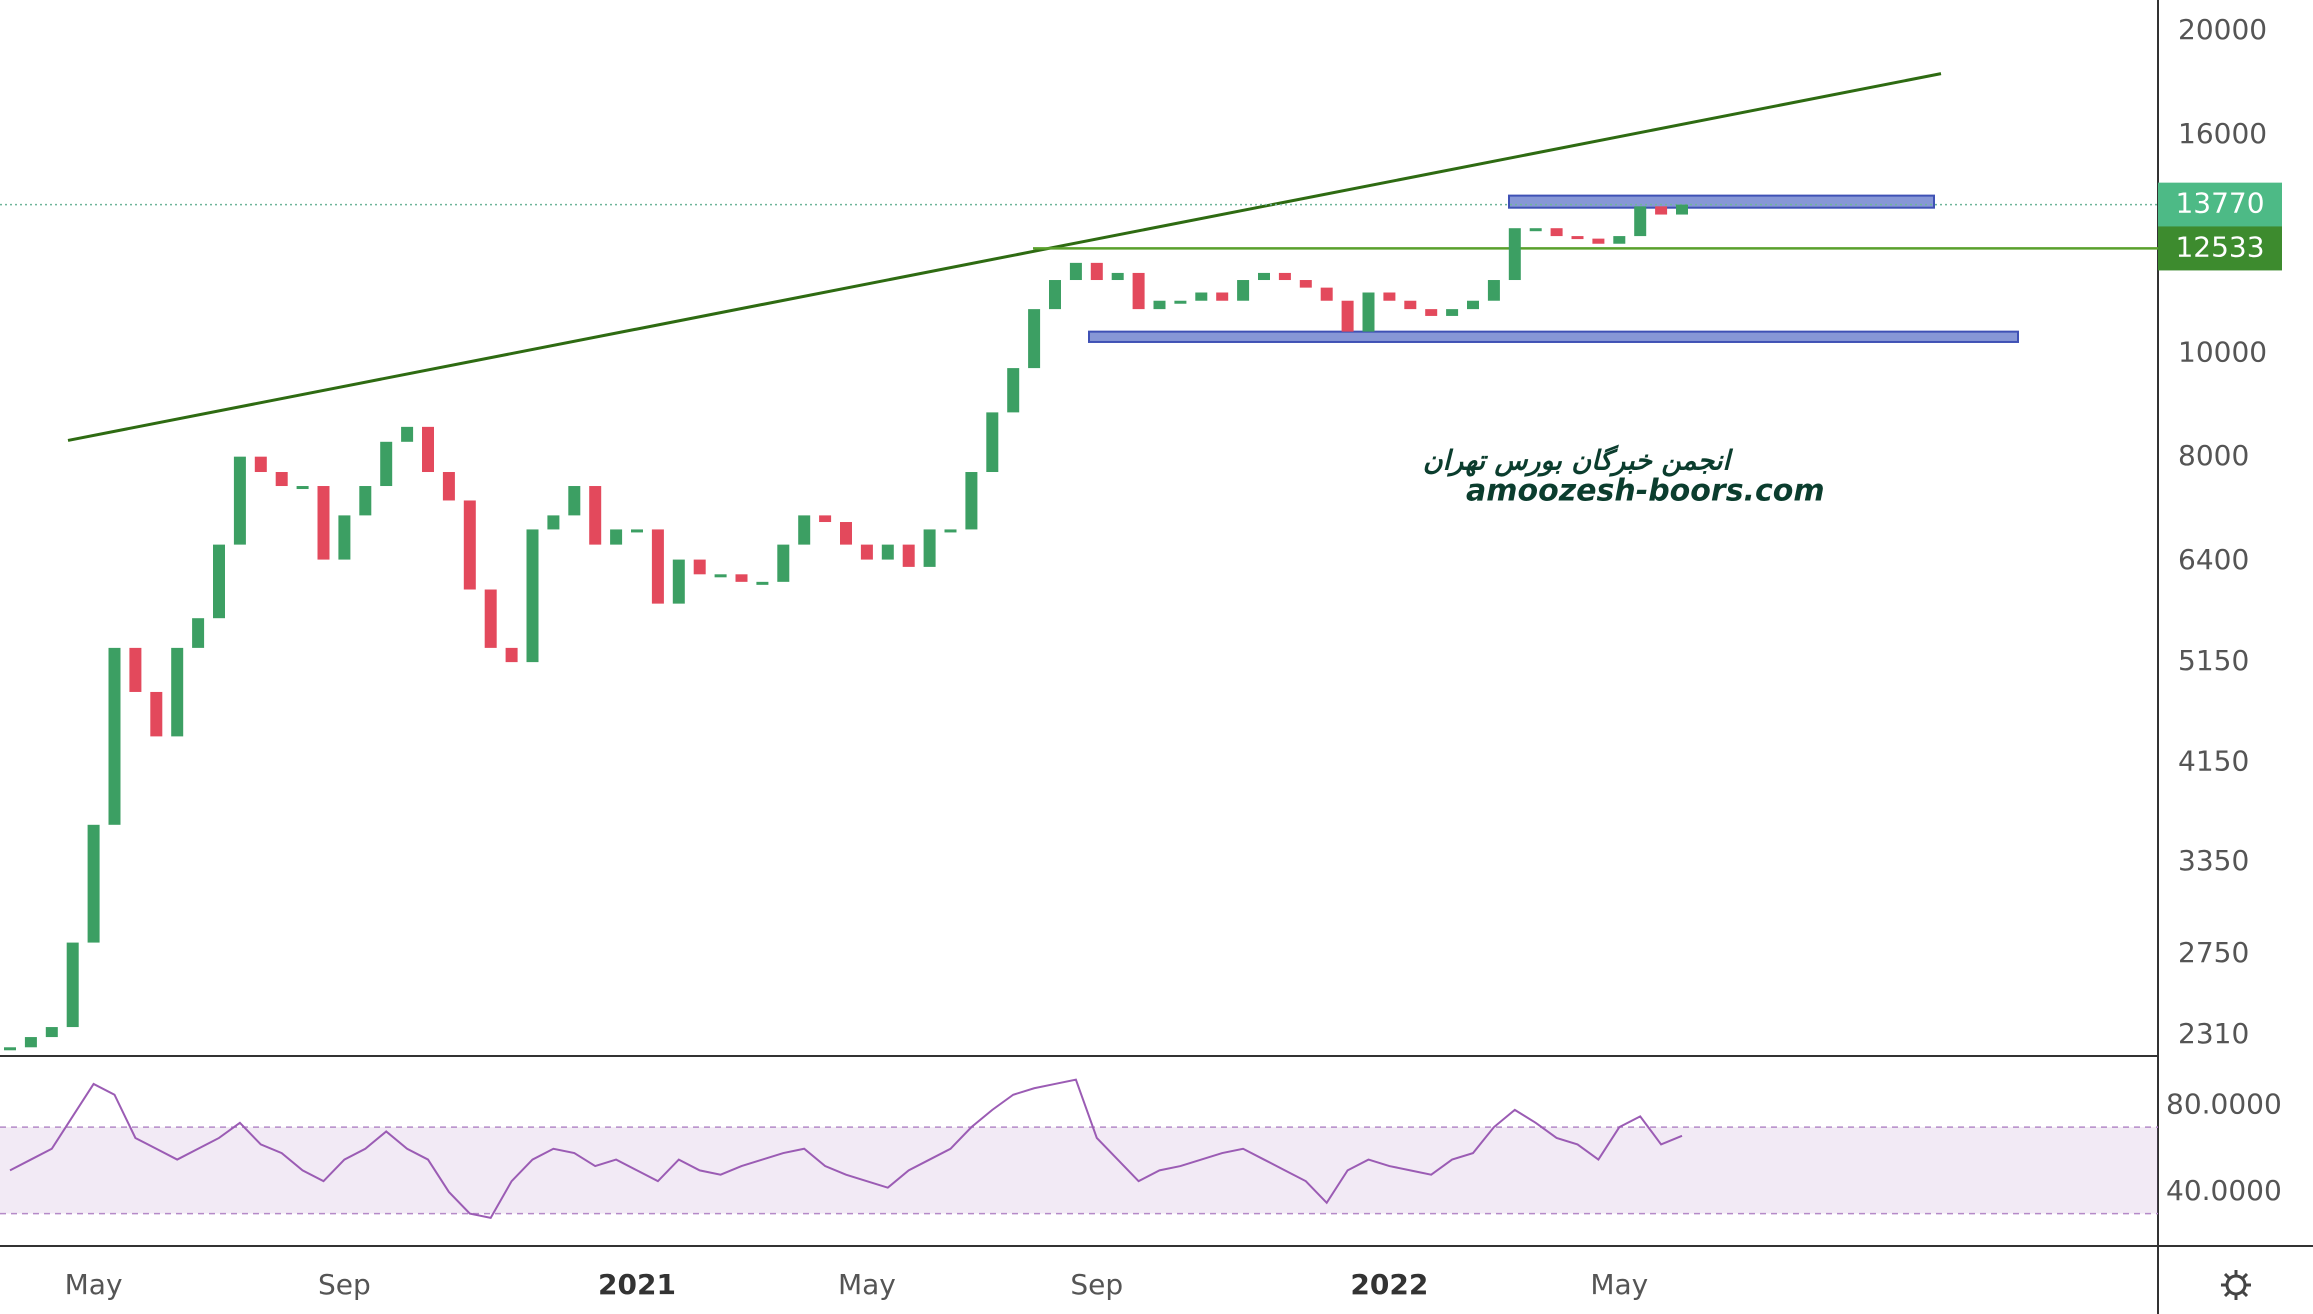  Describe the element at coordinates (2213, 860) in the screenshot. I see `y-tick-label: 3350` at that location.